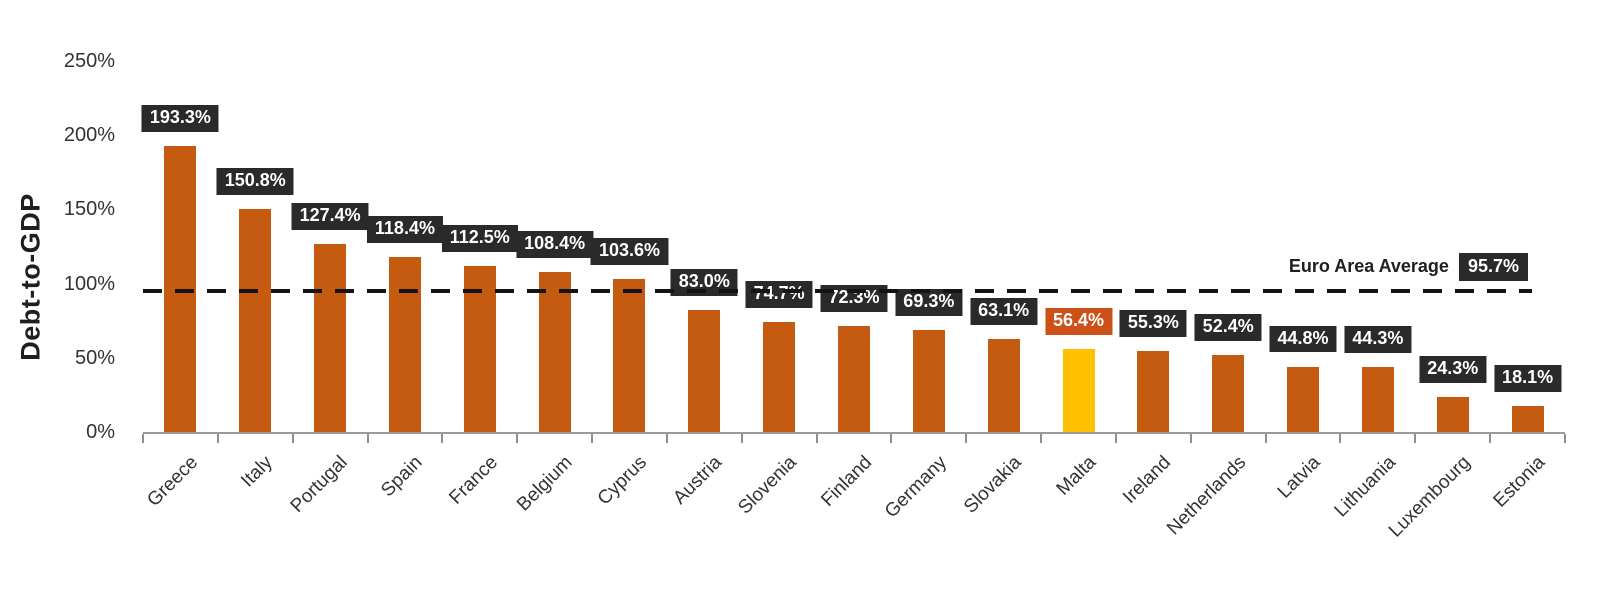  Describe the element at coordinates (89, 135) in the screenshot. I see `y-tick-label-200: 200%` at that location.